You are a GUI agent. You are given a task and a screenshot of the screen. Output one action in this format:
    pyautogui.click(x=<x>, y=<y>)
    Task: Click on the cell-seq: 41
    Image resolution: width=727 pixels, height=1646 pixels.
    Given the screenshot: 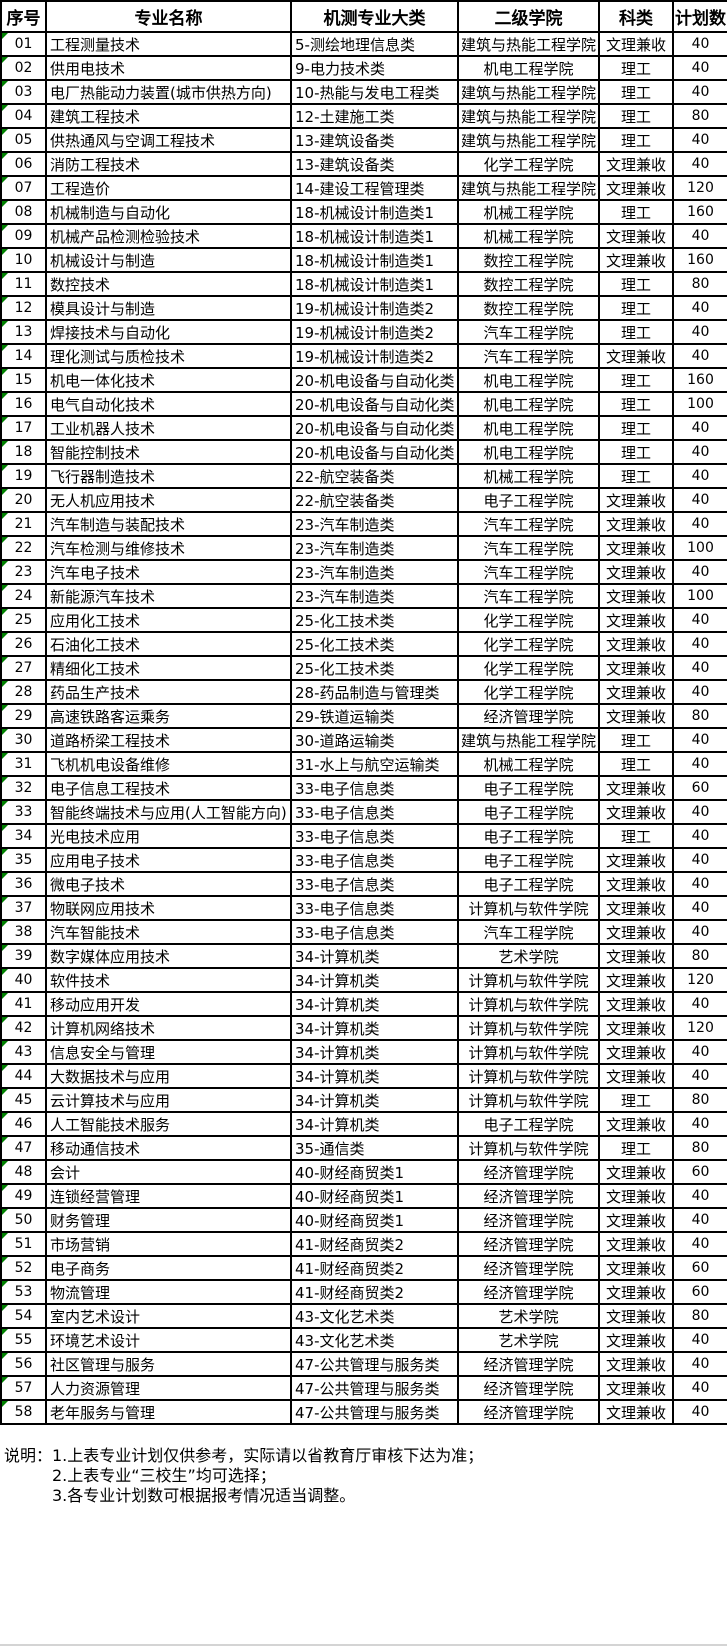 What is the action you would take?
    pyautogui.click(x=23, y=1004)
    